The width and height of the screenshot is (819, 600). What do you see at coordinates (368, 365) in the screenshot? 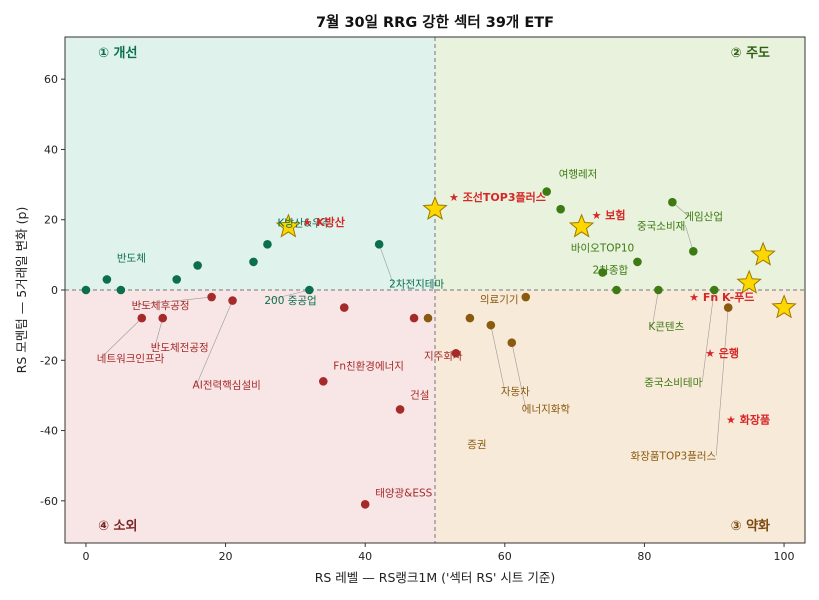
I see `point-label: Fn친환경에너지` at bounding box center [368, 365].